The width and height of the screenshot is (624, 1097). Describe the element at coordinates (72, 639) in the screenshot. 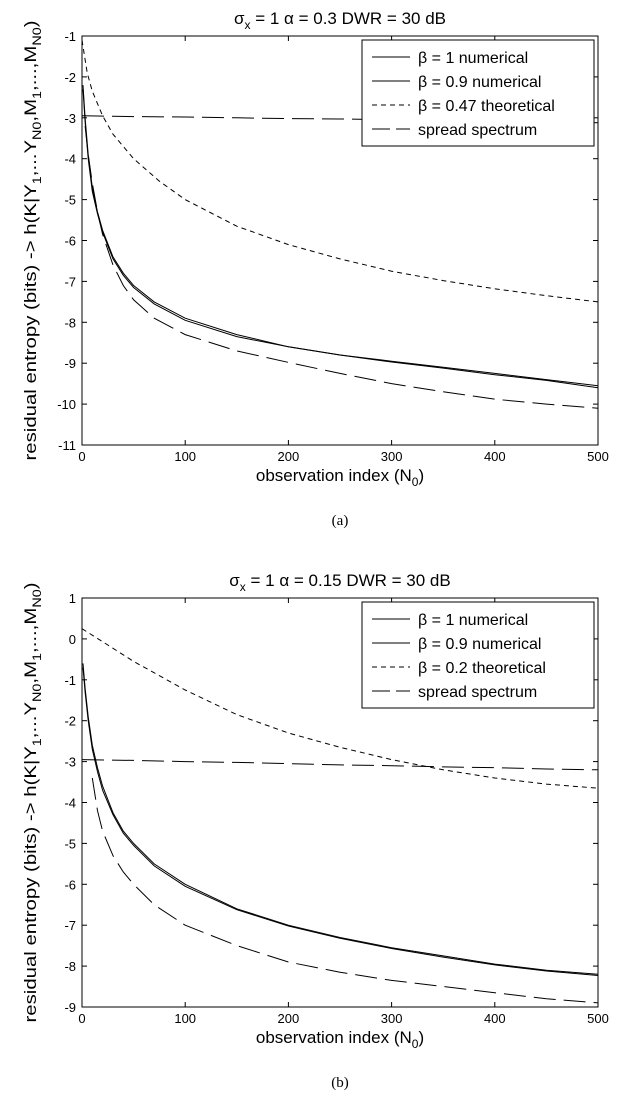

I see `y-tick-label: 0` at that location.